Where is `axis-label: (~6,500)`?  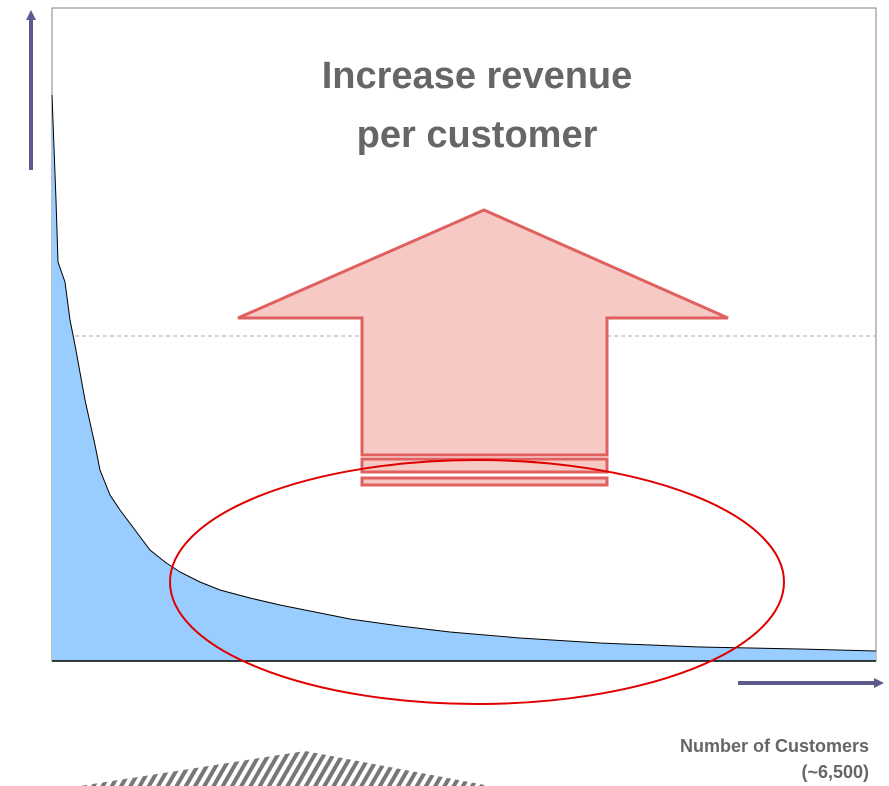
axis-label: (~6,500) is located at coordinates (835, 772).